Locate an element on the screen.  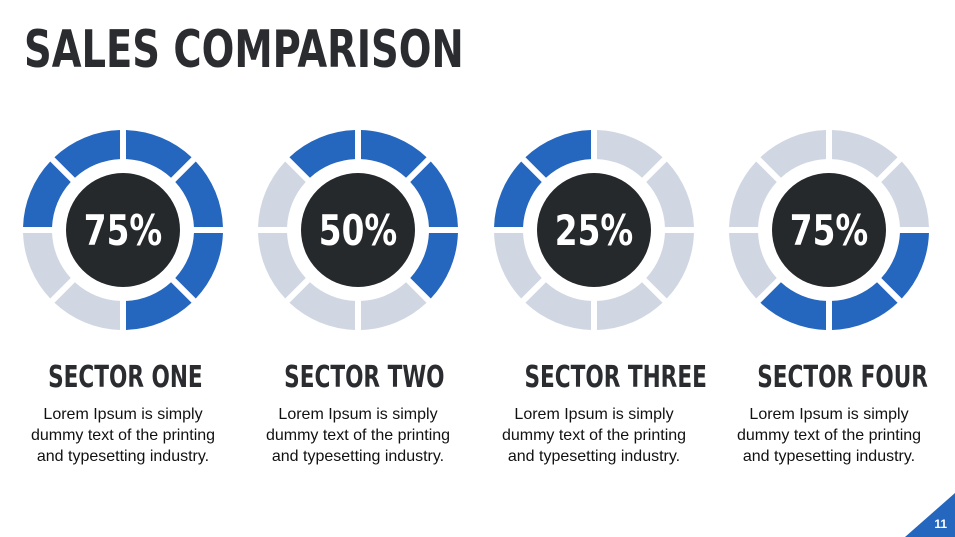
sector-title: SECTOR FOUR is located at coordinates (842, 377).